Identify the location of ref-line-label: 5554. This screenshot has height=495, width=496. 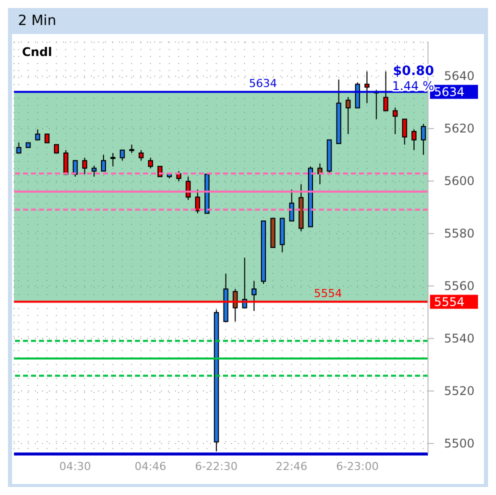
(328, 293).